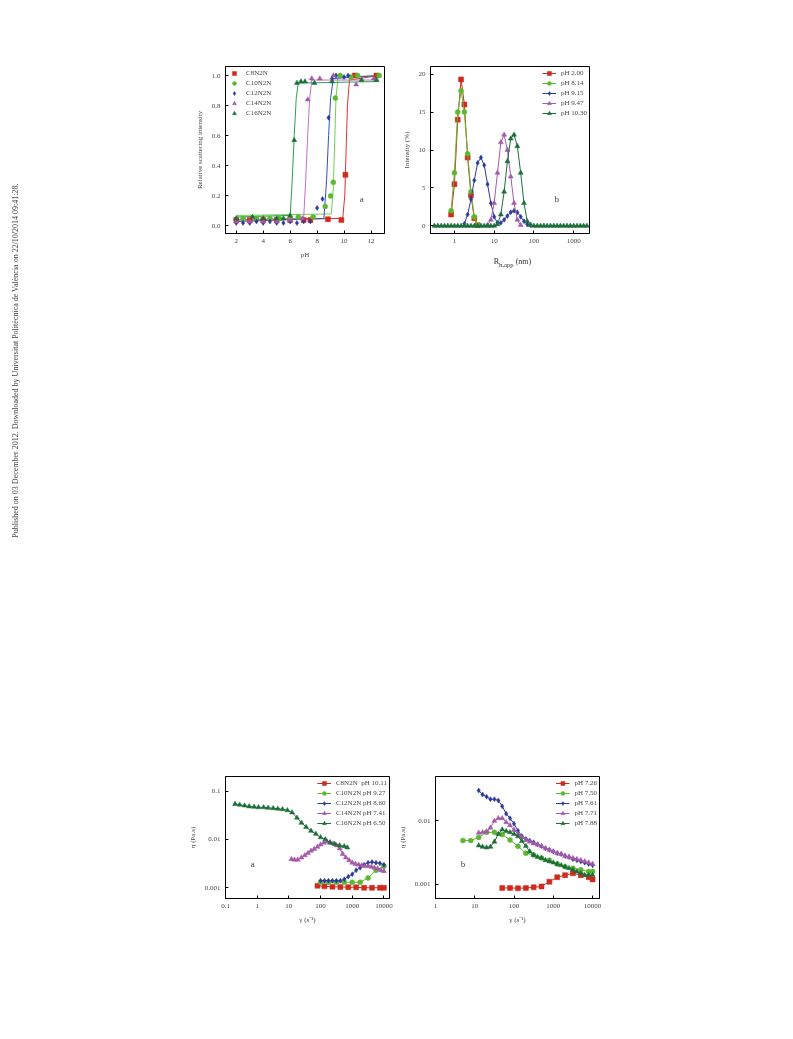  I want to click on text: Published on 03 December 2012. Downloaded by Universitat Politècnica de València on 22/10/2014 09:41:28., so click(15, 360).